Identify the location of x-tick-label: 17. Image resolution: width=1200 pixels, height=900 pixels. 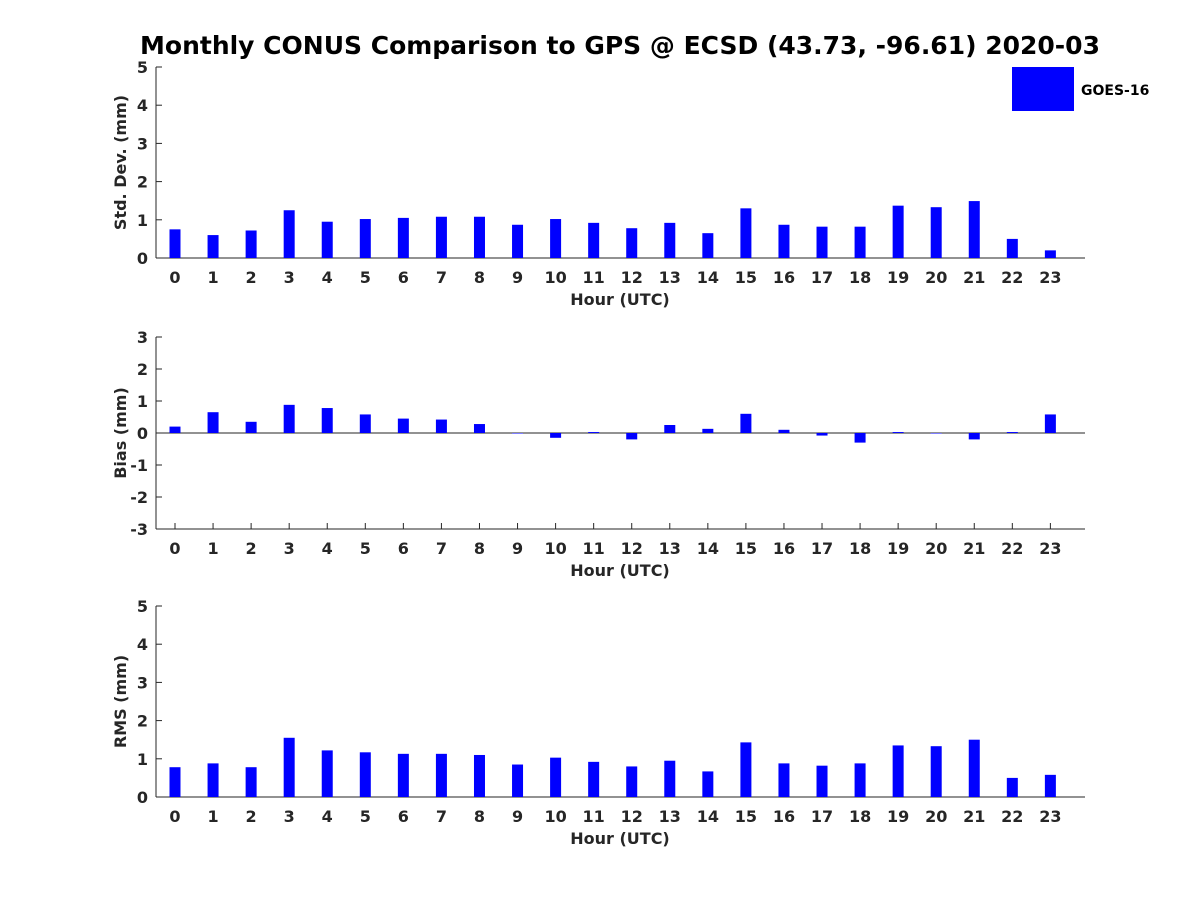
(822, 277).